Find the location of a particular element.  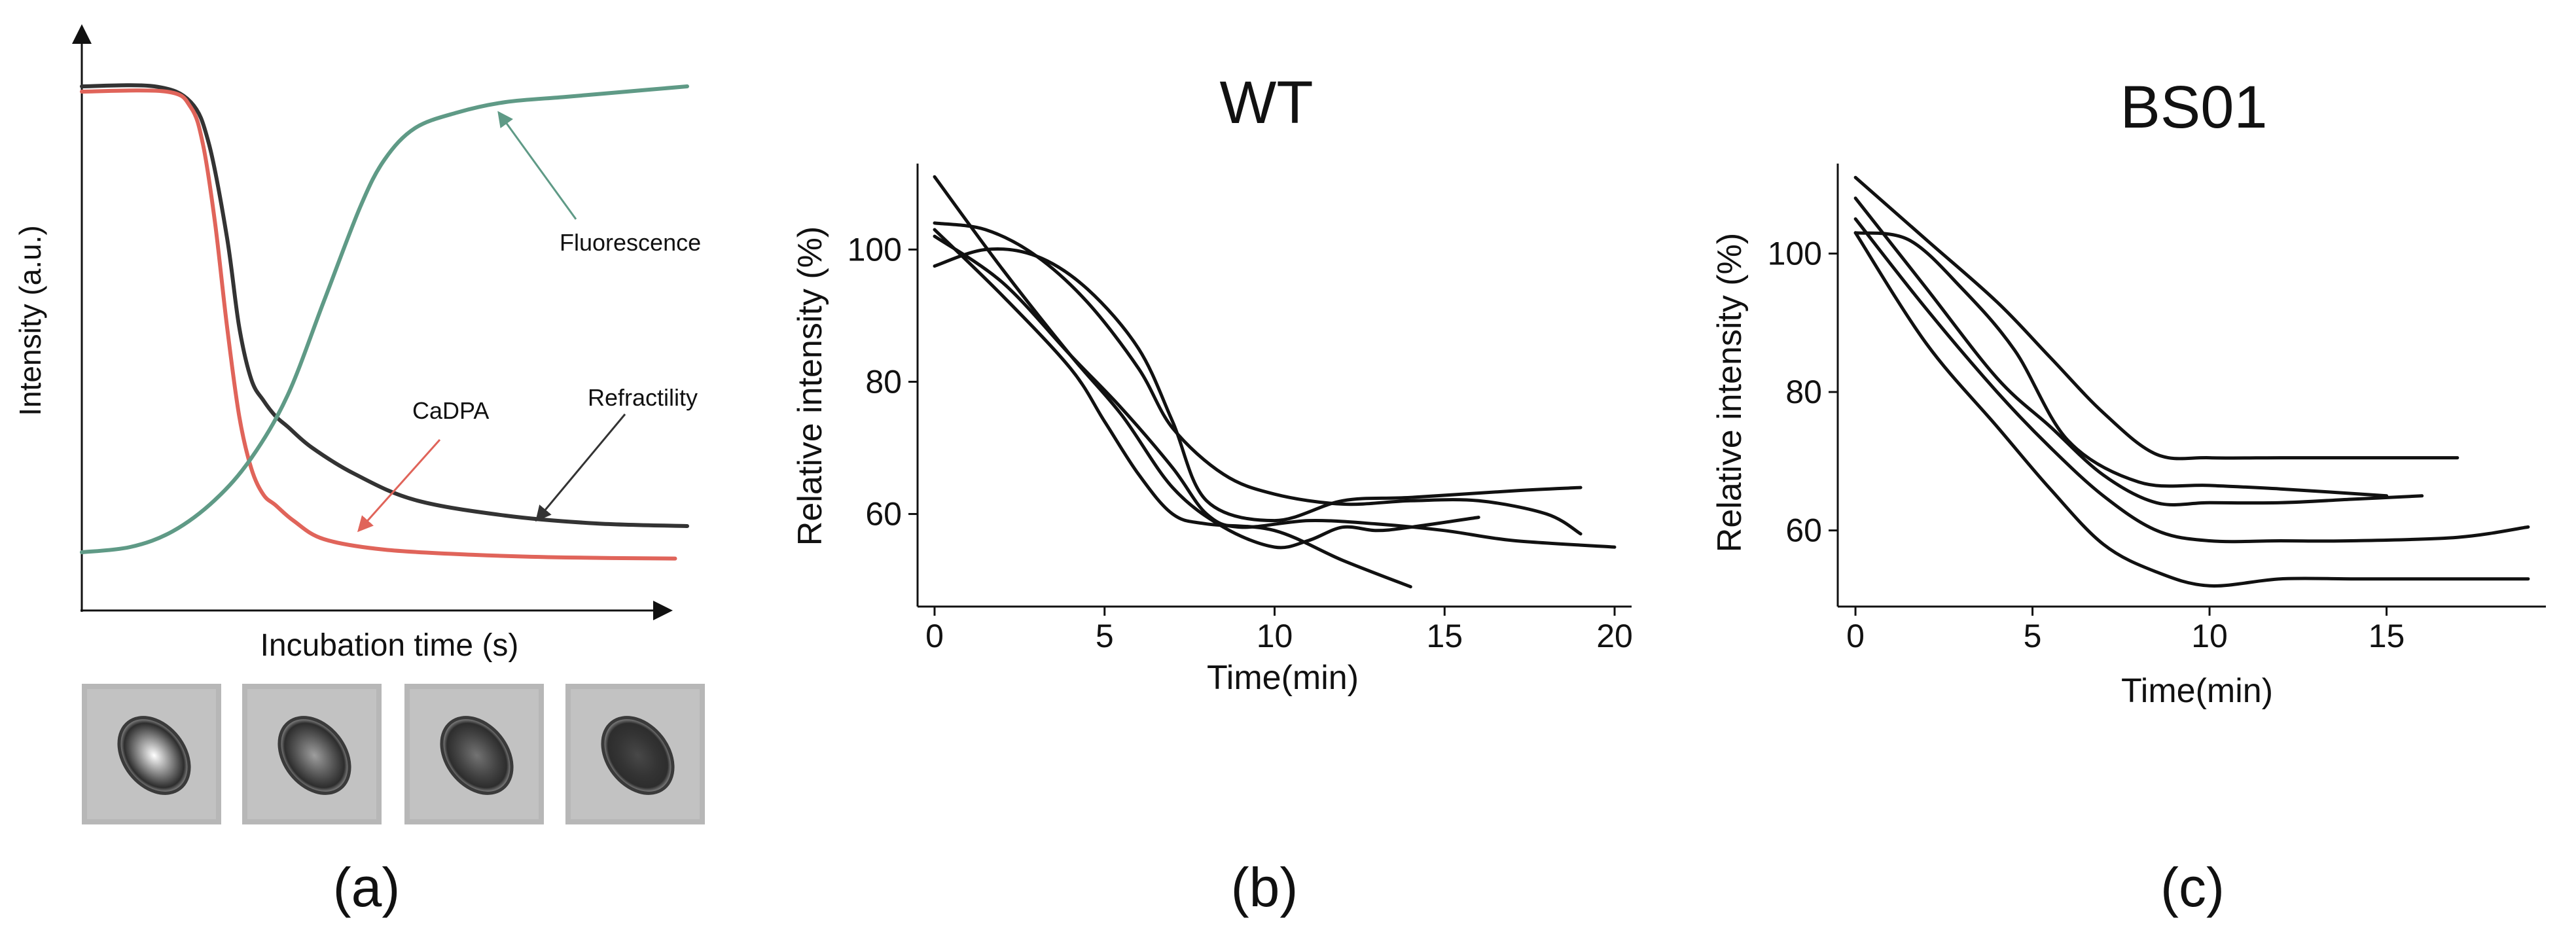

panel-c-xtick-label: 0 is located at coordinates (1855, 636).